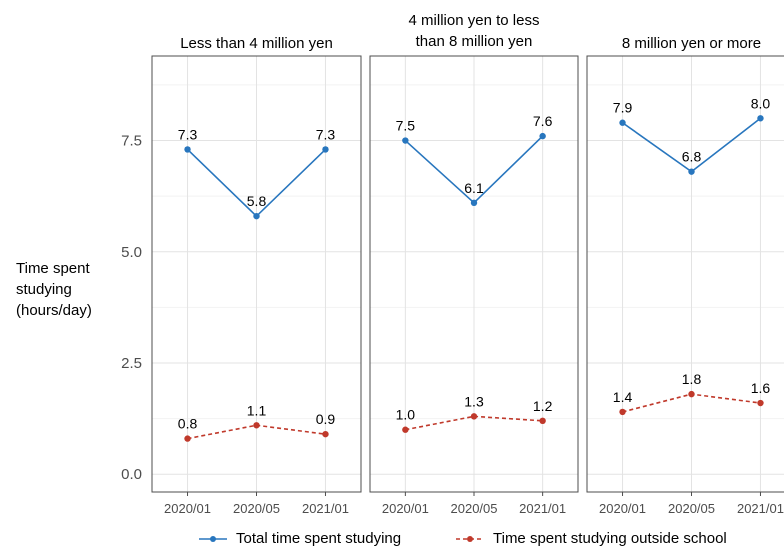 This screenshot has height=552, width=784. Describe the element at coordinates (474, 20) in the screenshot. I see `panel-title: 4 million yen to less` at that location.